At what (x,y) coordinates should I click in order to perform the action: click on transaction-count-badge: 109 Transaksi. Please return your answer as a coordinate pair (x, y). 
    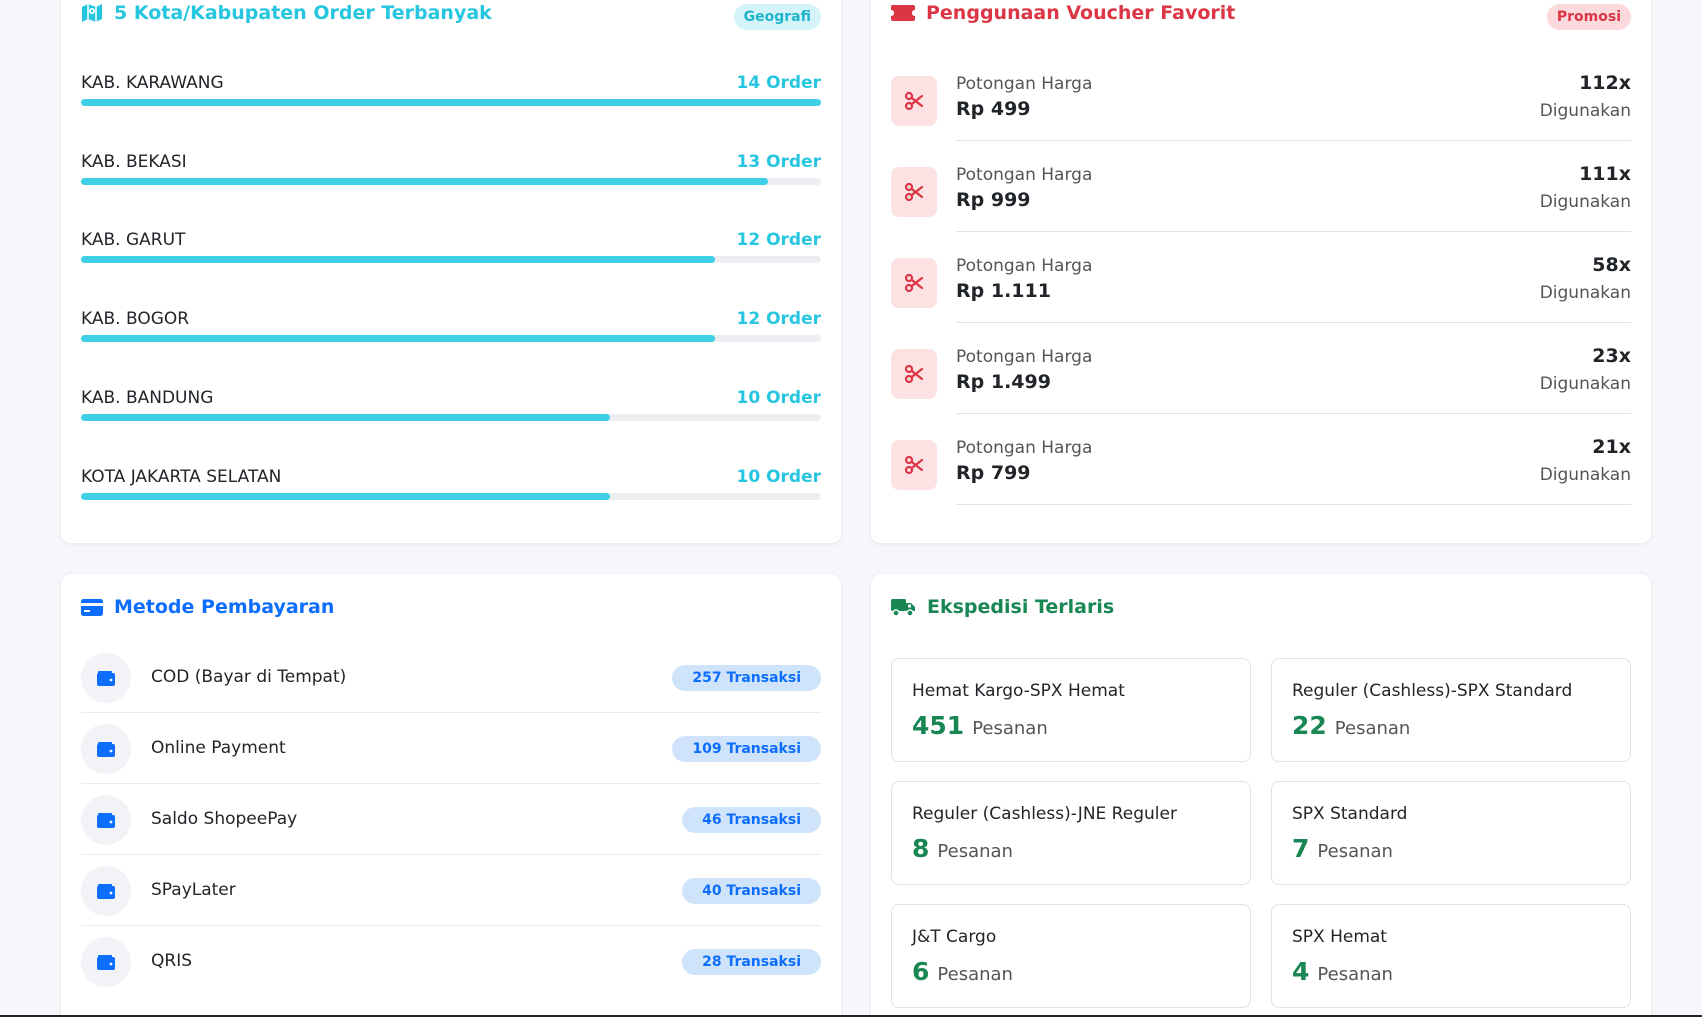
    Looking at the image, I should click on (746, 749).